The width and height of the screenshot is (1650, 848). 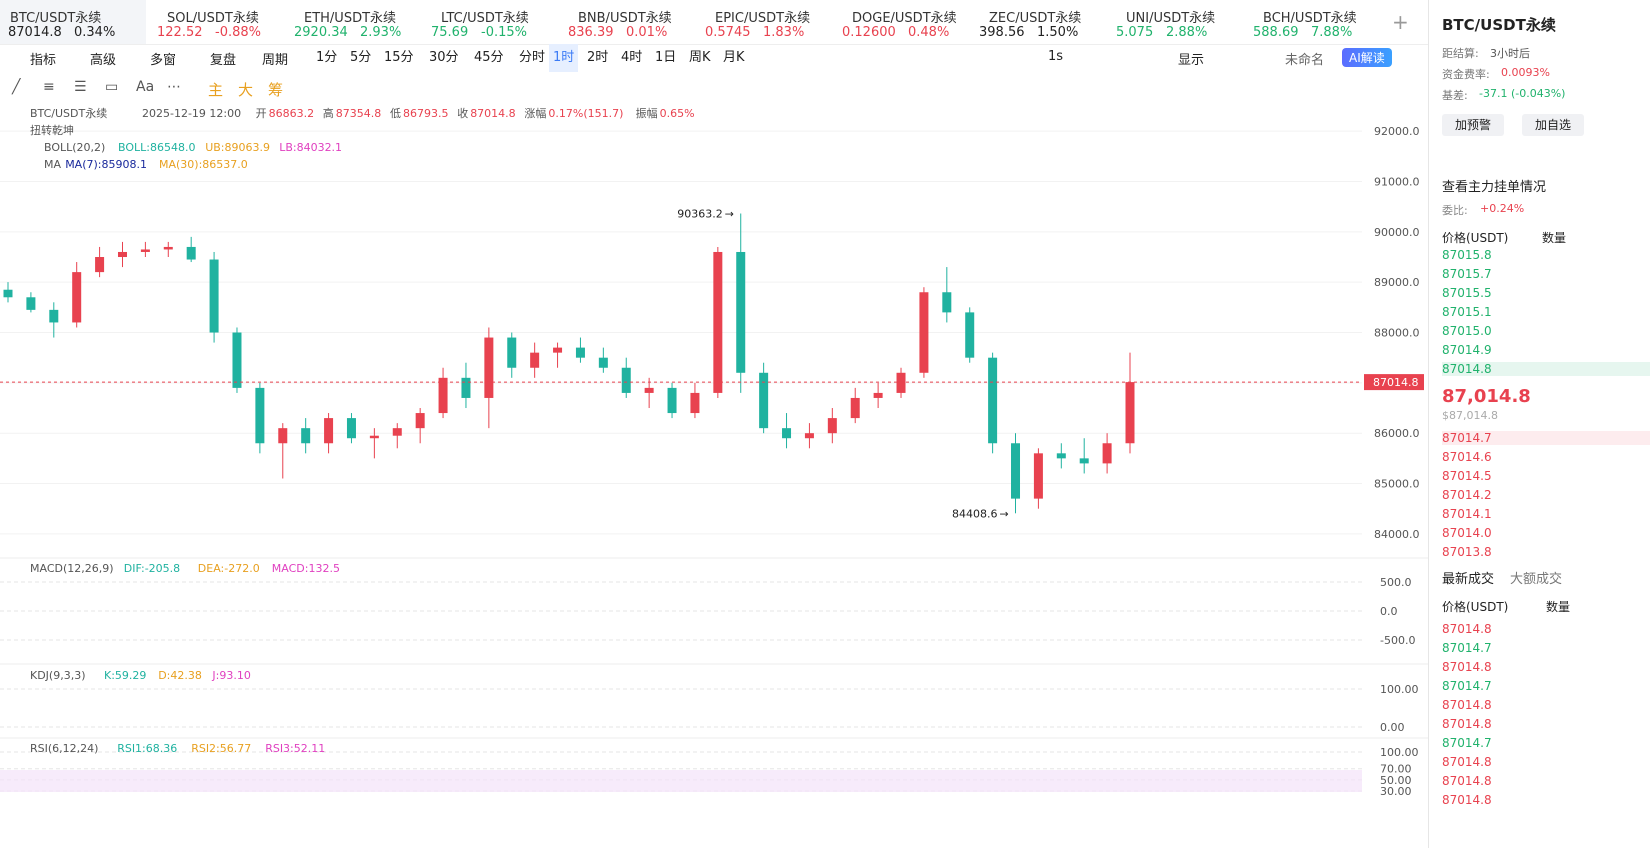 What do you see at coordinates (103, 60) in the screenshot?
I see `toolbar-button: 高级` at bounding box center [103, 60].